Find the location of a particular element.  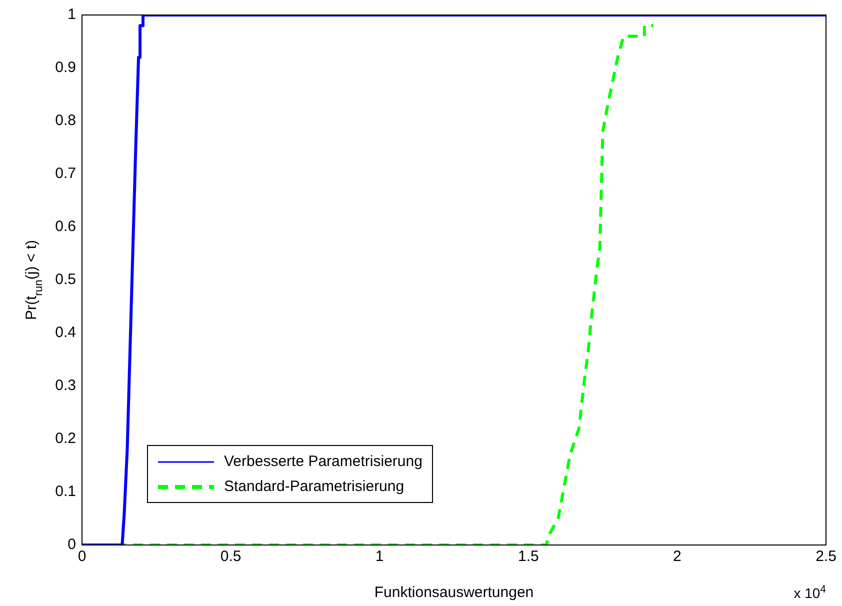

y-tick-label: 0.5 is located at coordinates (65, 279).